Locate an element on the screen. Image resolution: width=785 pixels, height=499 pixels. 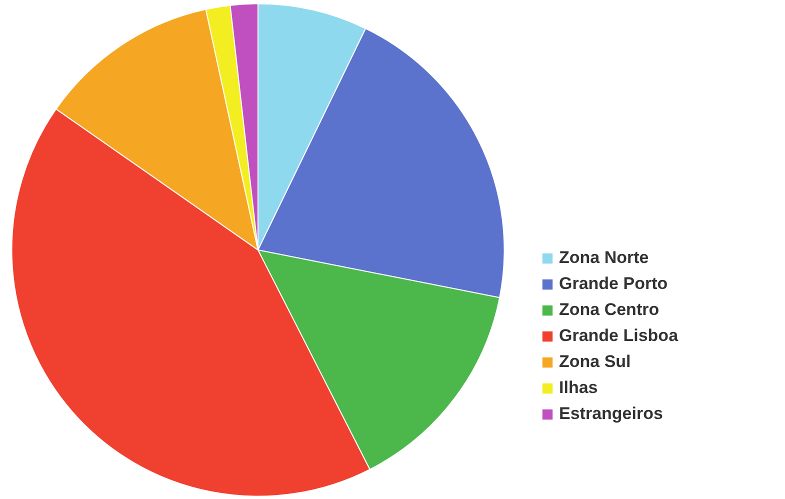
legend-label: Estrangeiros is located at coordinates (611, 414).